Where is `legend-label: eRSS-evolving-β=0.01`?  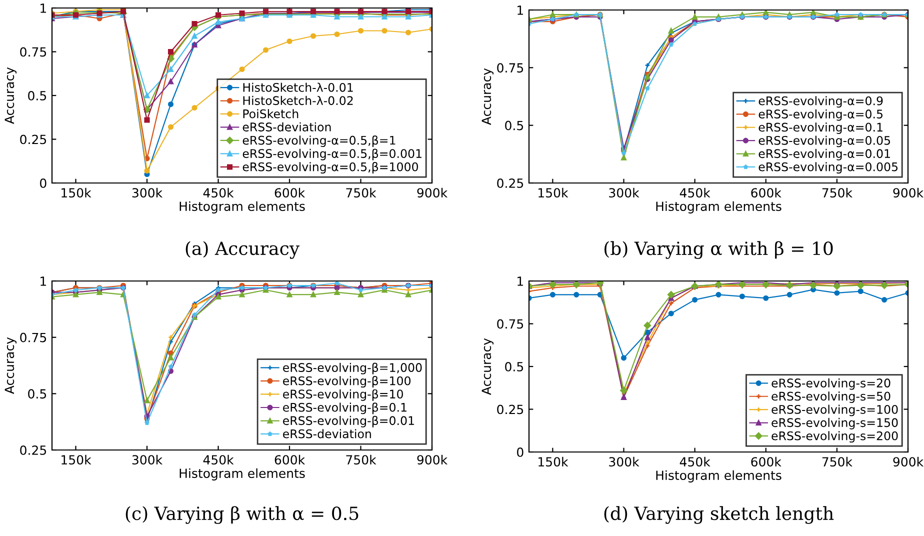
legend-label: eRSS-evolving-β=0.01 is located at coordinates (348, 422).